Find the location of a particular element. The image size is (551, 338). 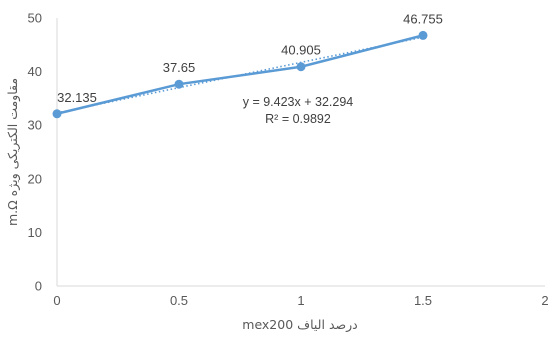

y-tick-label: 10 is located at coordinates (35, 232).